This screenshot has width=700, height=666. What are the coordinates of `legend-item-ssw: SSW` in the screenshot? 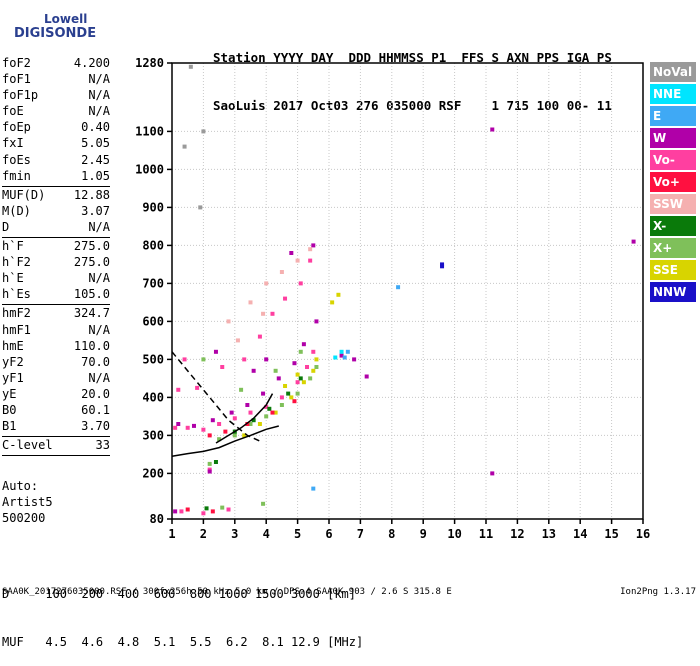 It's located at (673, 204).